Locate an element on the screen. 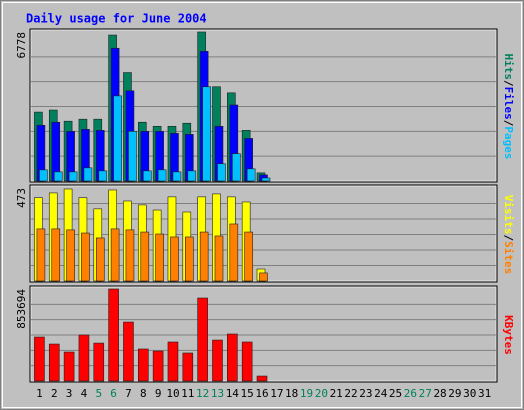  chart-title: Daily usage for June 2004 is located at coordinates (116, 19).